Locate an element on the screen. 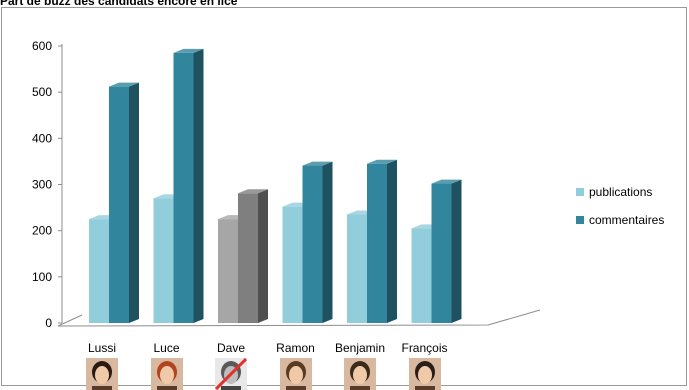  y-tick-label: 100 is located at coordinates (42, 277).